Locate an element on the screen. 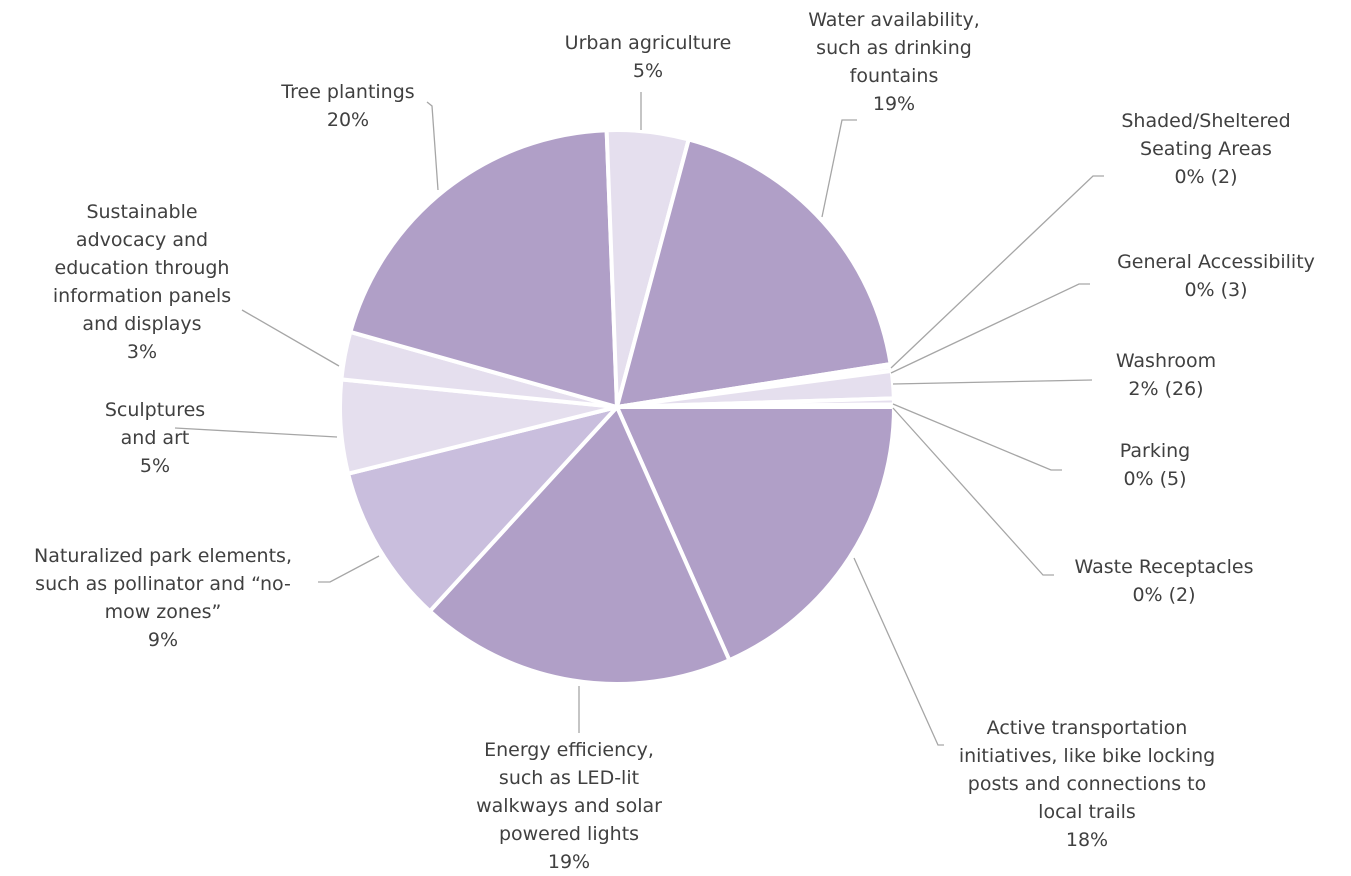 The image size is (1351, 876). label-advocacy-line-3: education through is located at coordinates (142, 268).